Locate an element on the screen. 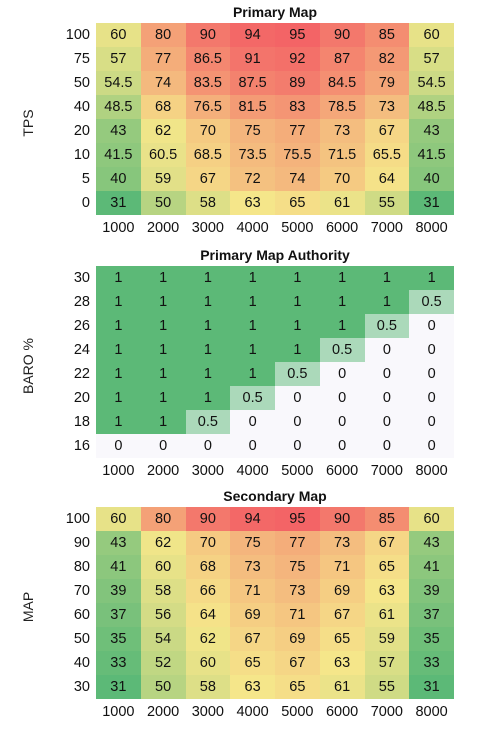  heatmap-cell: 91 is located at coordinates (252, 59).